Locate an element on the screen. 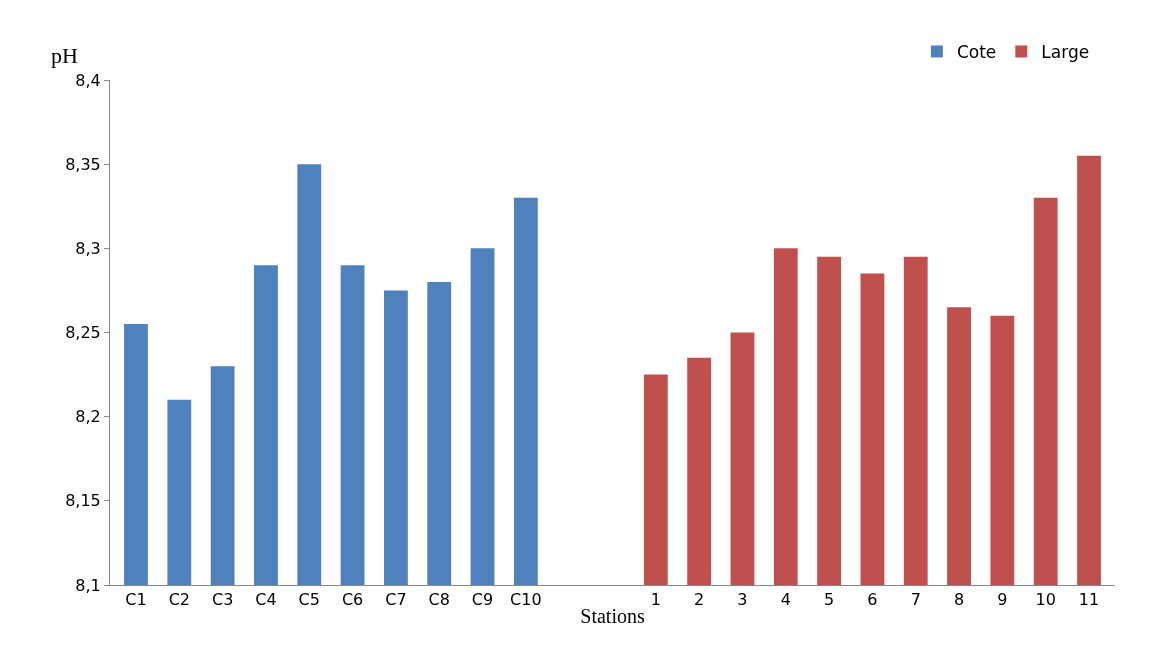 The width and height of the screenshot is (1155, 665). x-tick-label: C3 is located at coordinates (222, 600).